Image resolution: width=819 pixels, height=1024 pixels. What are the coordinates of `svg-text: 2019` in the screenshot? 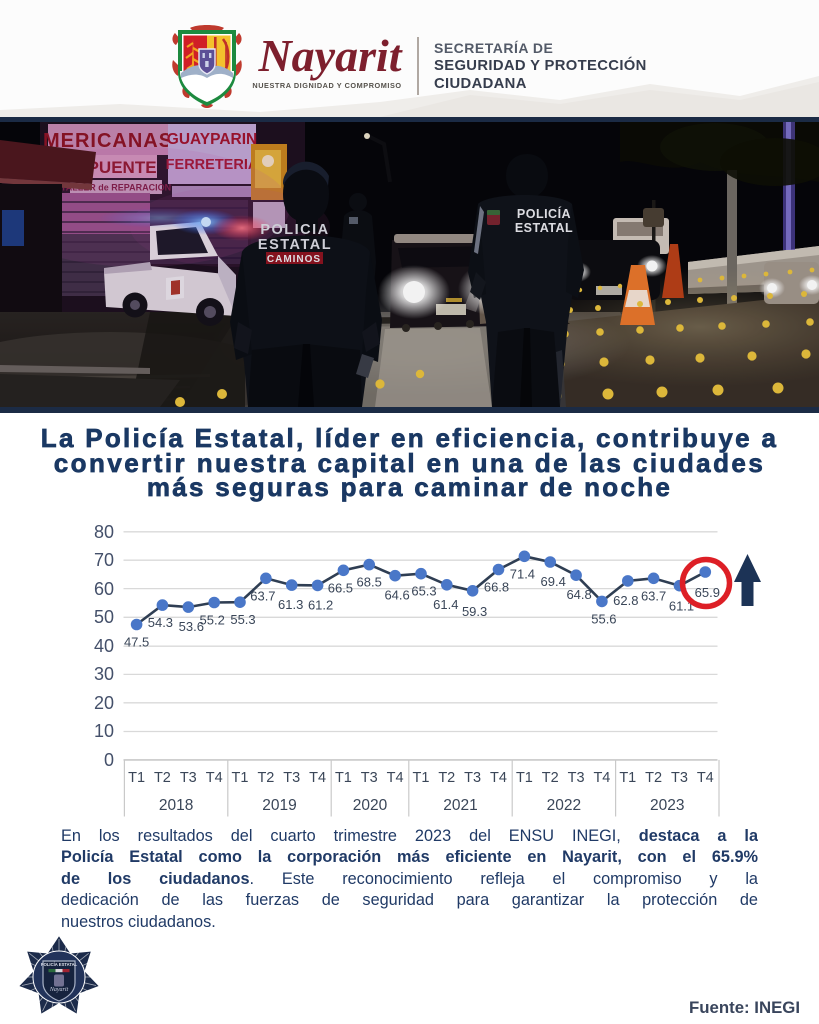 It's located at (279, 805).